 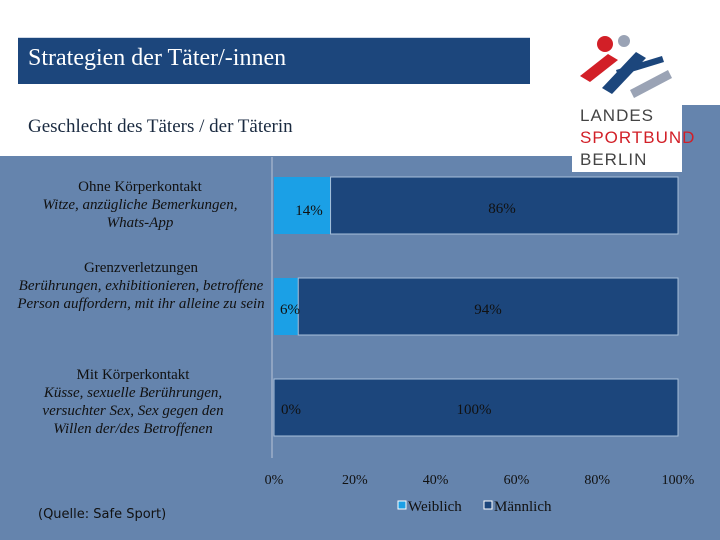 I want to click on logo-figure-icon, so click(x=626, y=66).